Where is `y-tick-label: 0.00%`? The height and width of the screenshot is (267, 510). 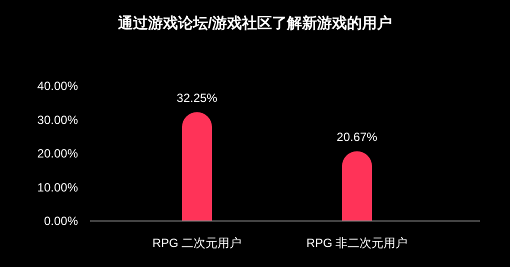
y-tick-label: 0.00% is located at coordinates (61, 221).